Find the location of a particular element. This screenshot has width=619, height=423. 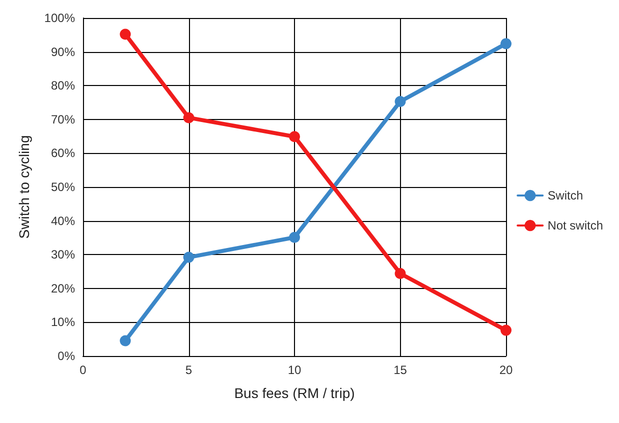

y-tick-label: 30% is located at coordinates (63, 255).